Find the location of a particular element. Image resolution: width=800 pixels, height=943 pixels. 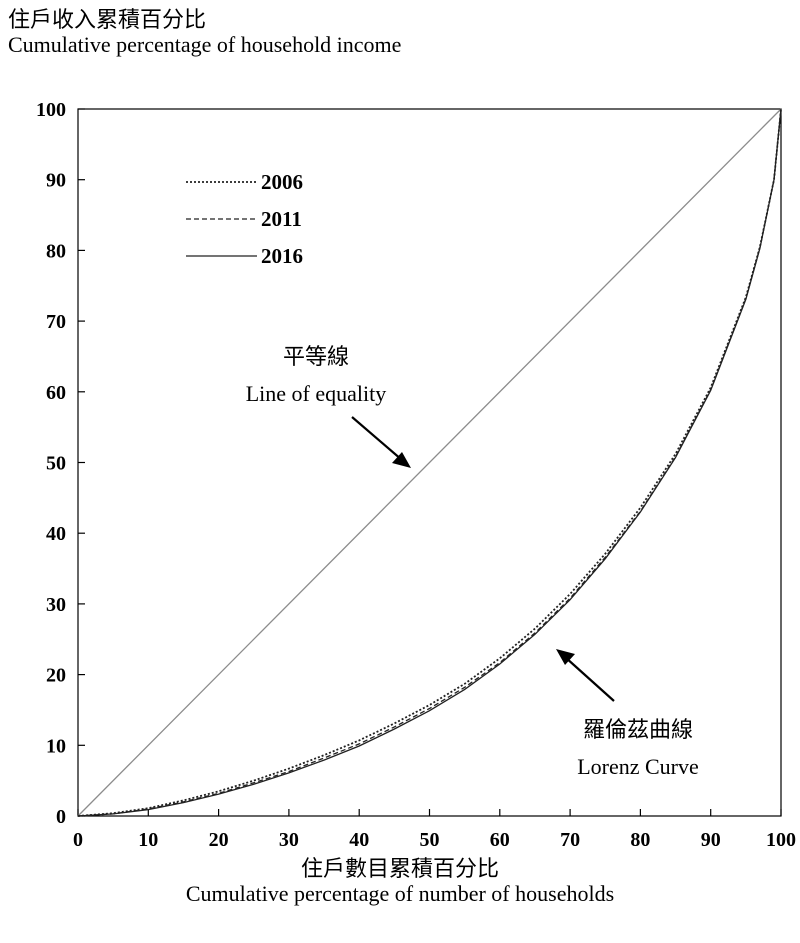

x-tick-label-90: 90 is located at coordinates (711, 840).